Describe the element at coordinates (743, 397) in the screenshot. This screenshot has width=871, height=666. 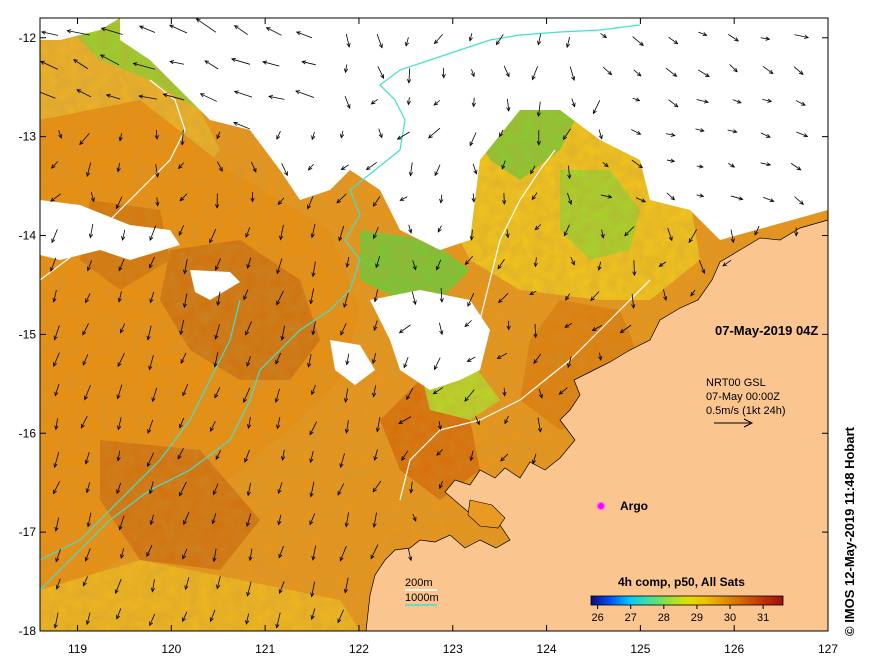
I see `current-time-label: 07-May 00:00Z` at that location.